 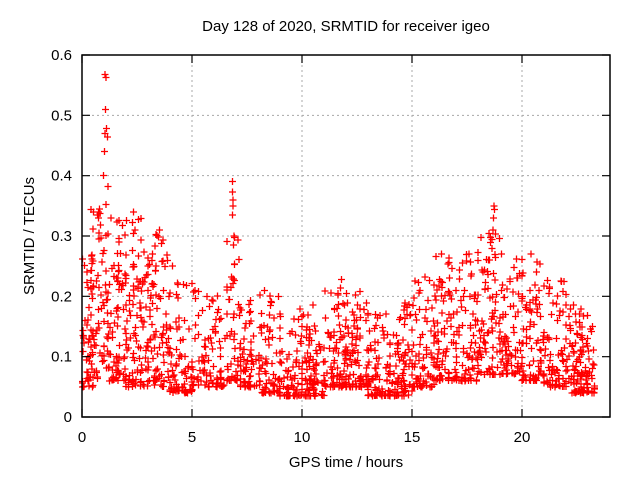 I want to click on y-tick-label: 0.4, so click(x=61, y=176).